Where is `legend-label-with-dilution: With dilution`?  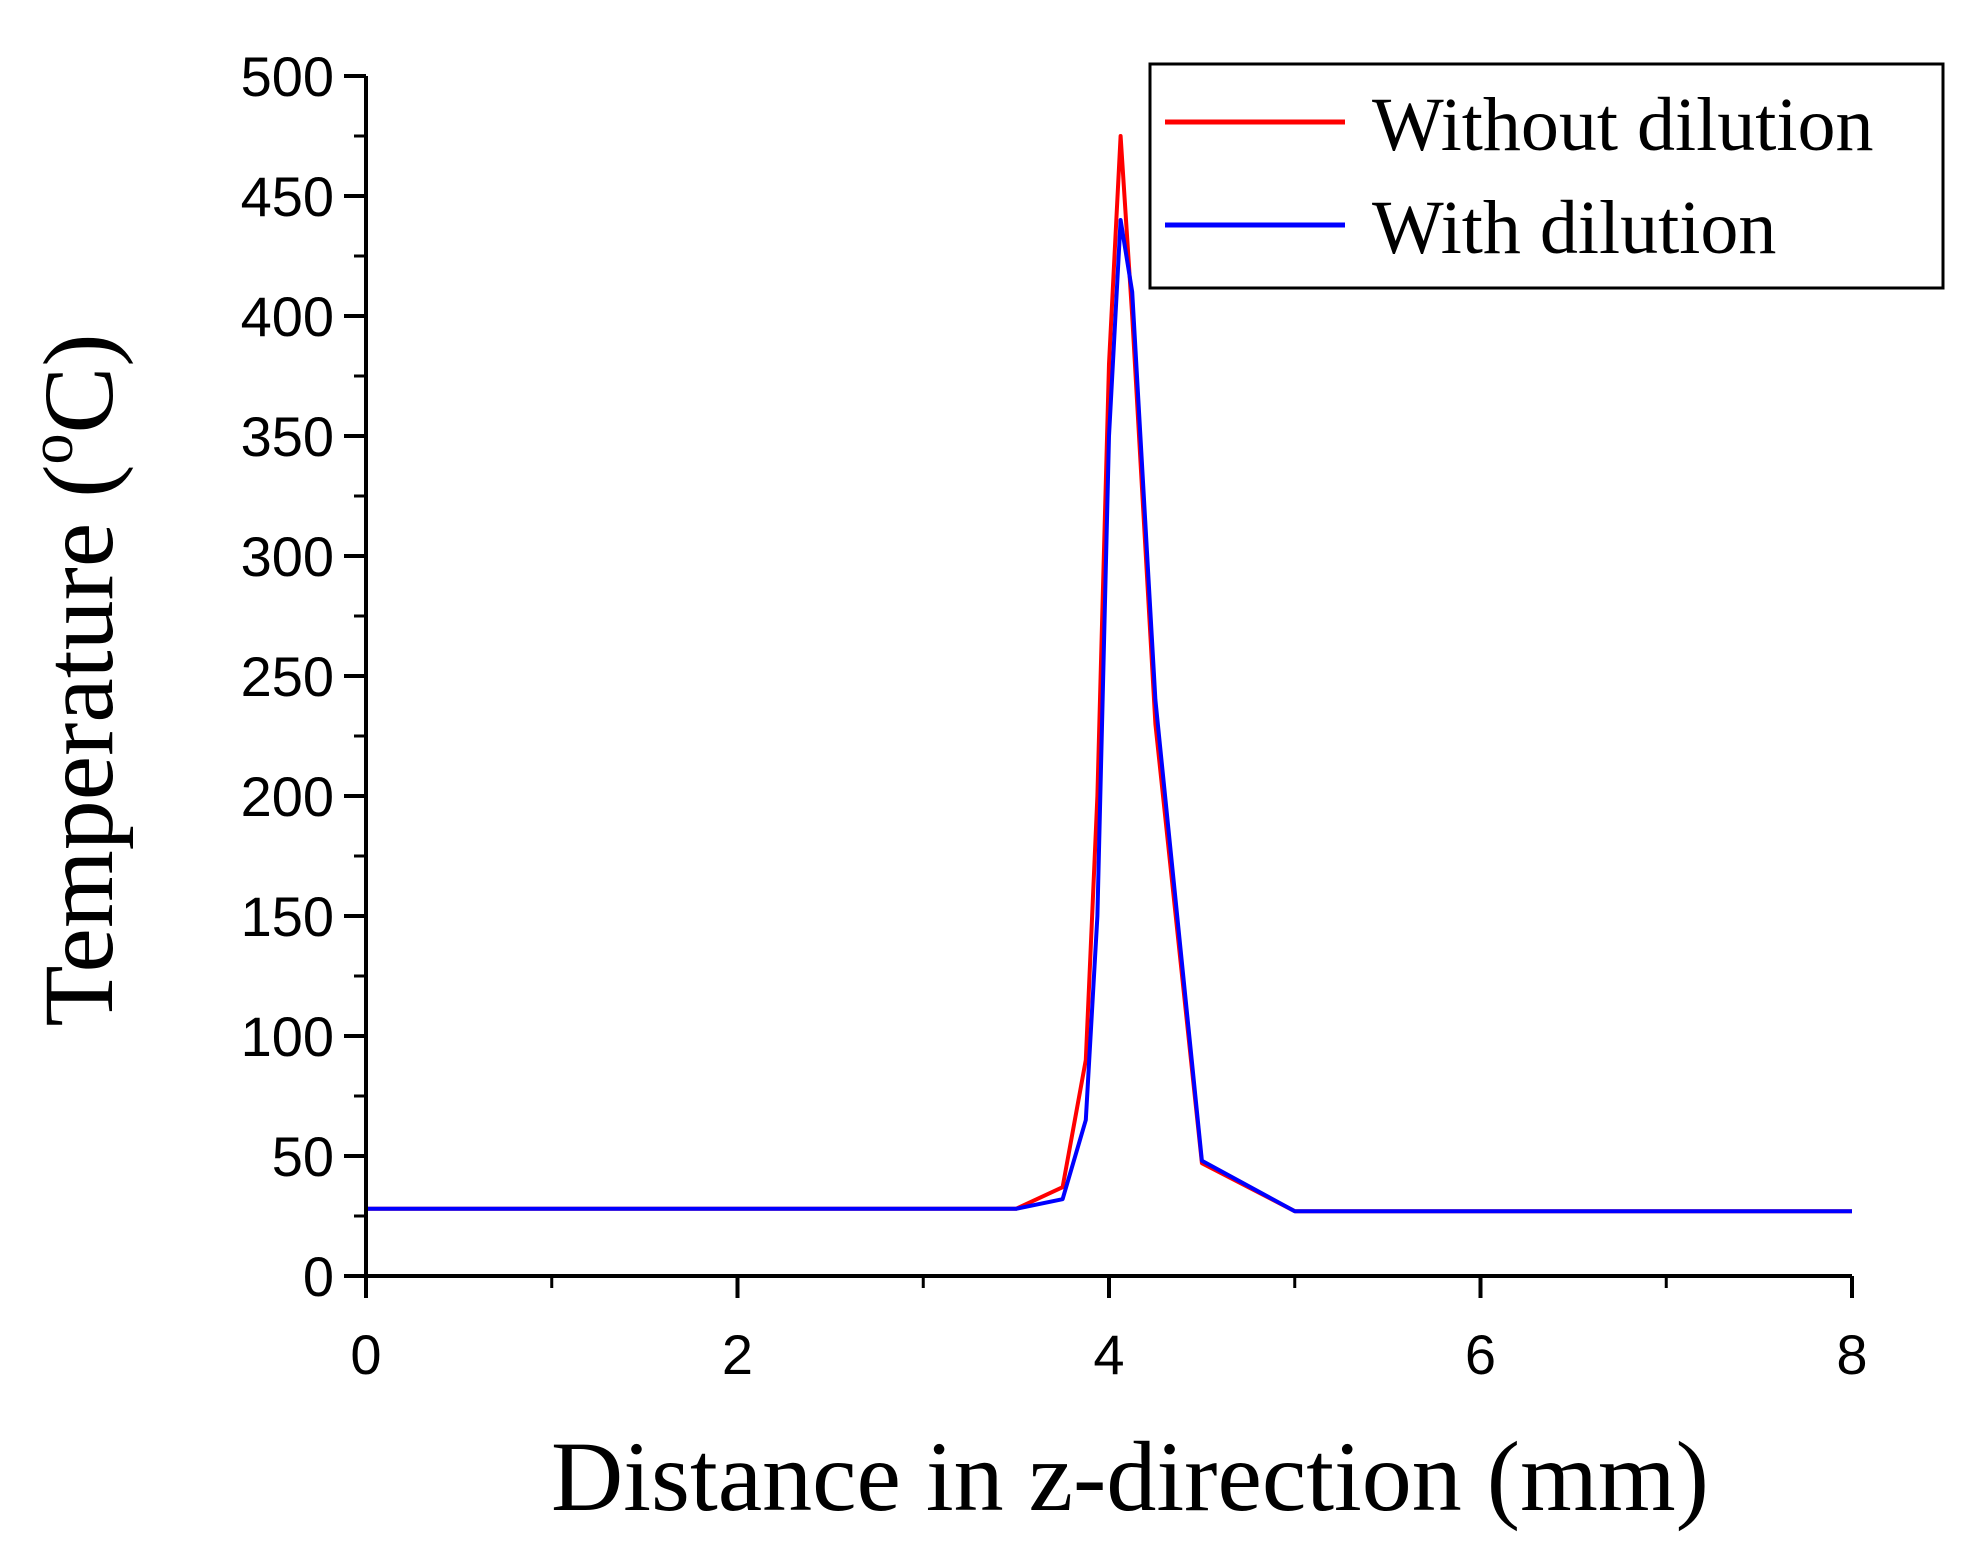
legend-label-with-dilution: With dilution is located at coordinates (1574, 228).